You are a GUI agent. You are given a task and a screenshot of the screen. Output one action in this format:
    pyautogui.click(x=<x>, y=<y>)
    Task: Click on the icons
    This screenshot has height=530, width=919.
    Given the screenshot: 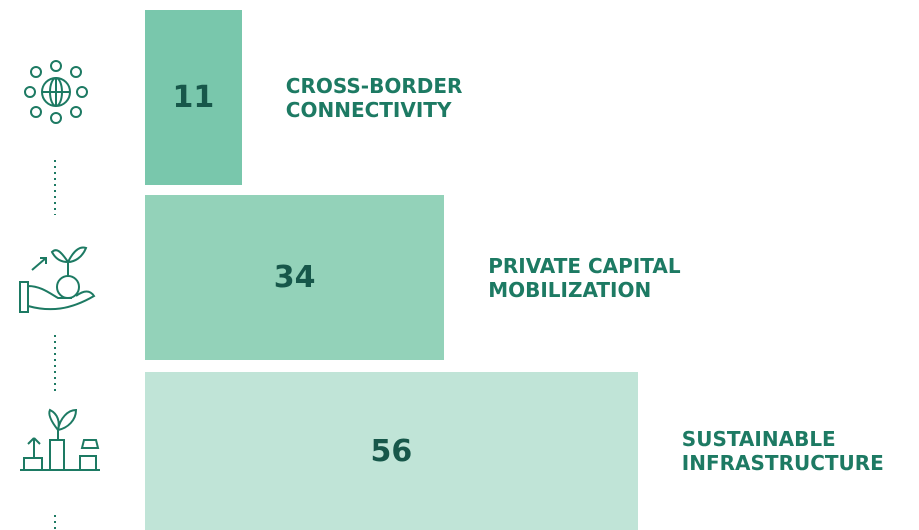 What is the action you would take?
    pyautogui.click(x=59, y=295)
    